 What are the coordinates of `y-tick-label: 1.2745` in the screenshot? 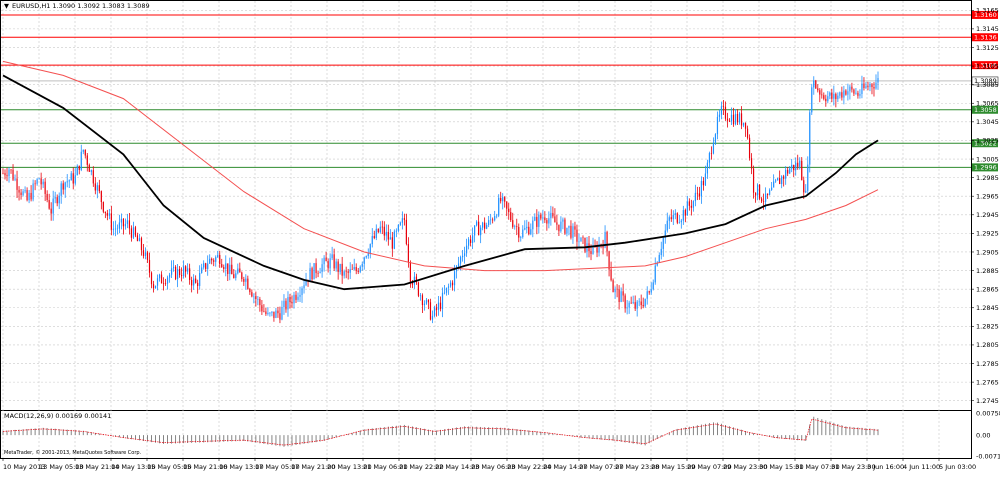 It's located at (987, 401).